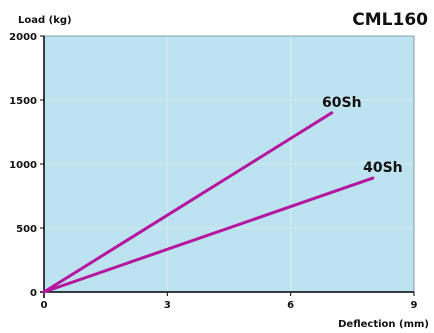 The height and width of the screenshot is (333, 434). What do you see at coordinates (342, 103) in the screenshot?
I see `series-label-60Sh: 60Sh` at bounding box center [342, 103].